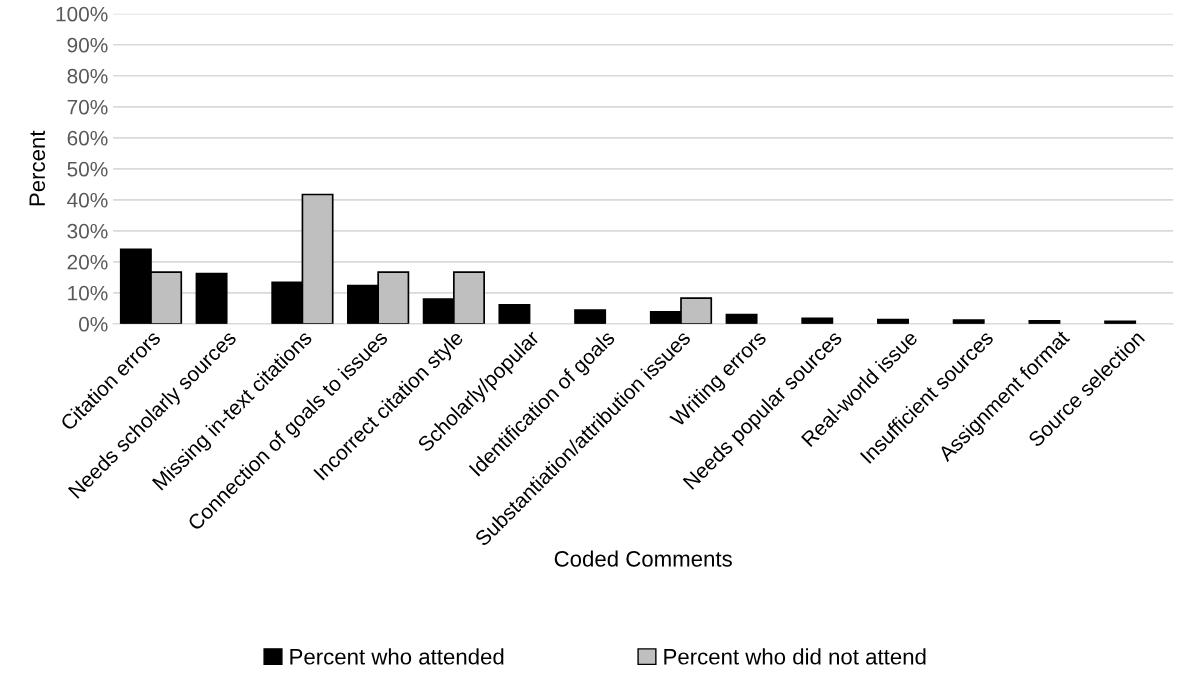 This screenshot has width=1191, height=689. What do you see at coordinates (87, 107) in the screenshot?
I see `y-tick-label: 70%` at bounding box center [87, 107].